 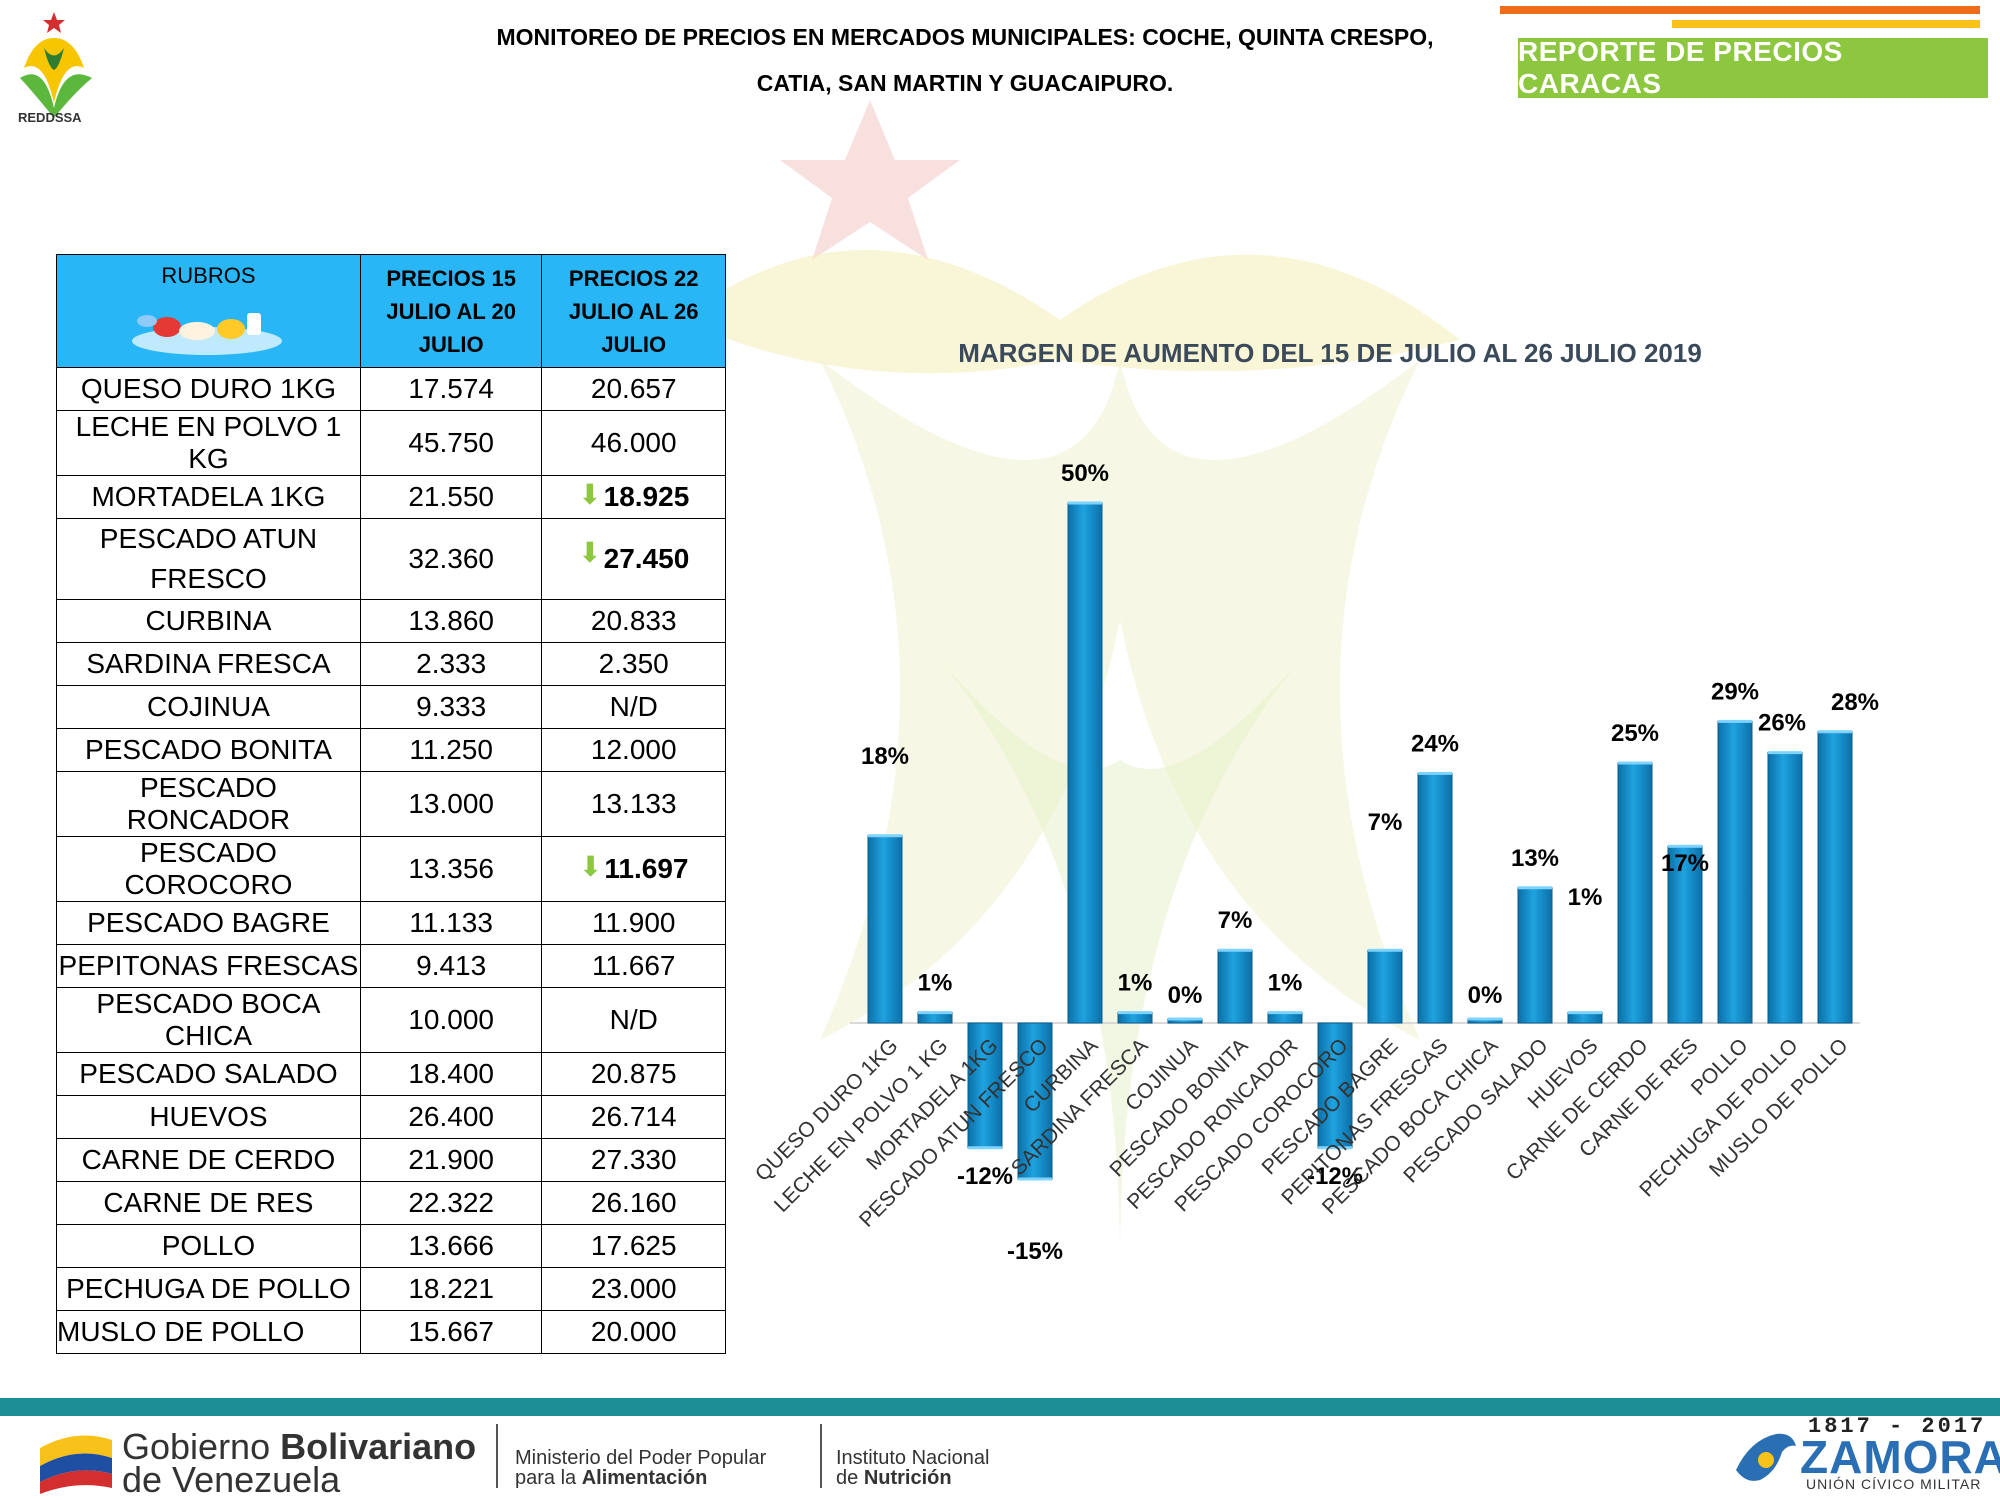 I want to click on item-name-cell: PESCADO BOCA CHICA, so click(x=208, y=1020).